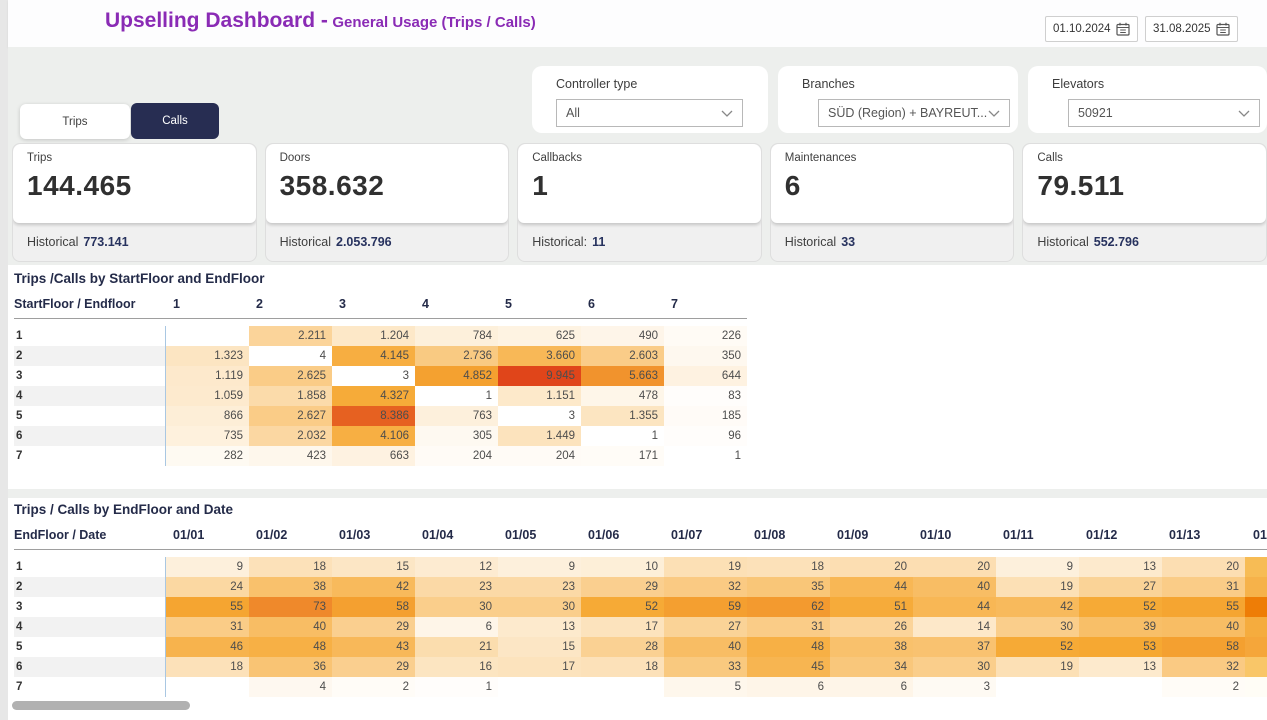 The height and width of the screenshot is (720, 1267). What do you see at coordinates (90, 587) in the screenshot?
I see `matrix-row-header: 2` at bounding box center [90, 587].